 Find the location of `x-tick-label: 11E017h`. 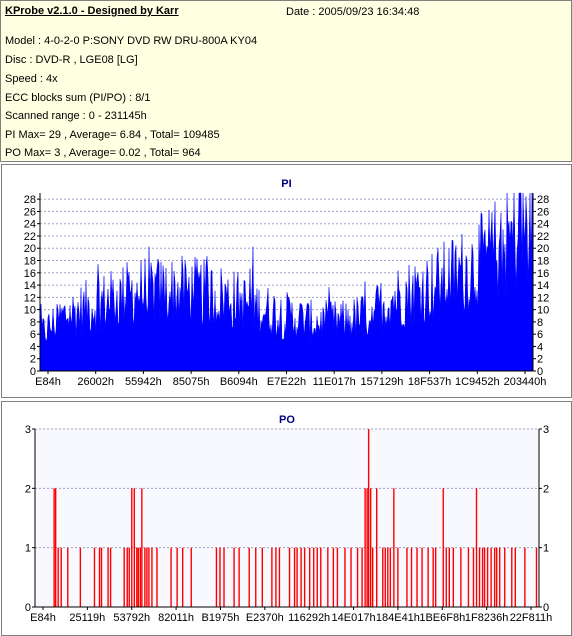

x-tick-label: 11E017h is located at coordinates (334, 382).